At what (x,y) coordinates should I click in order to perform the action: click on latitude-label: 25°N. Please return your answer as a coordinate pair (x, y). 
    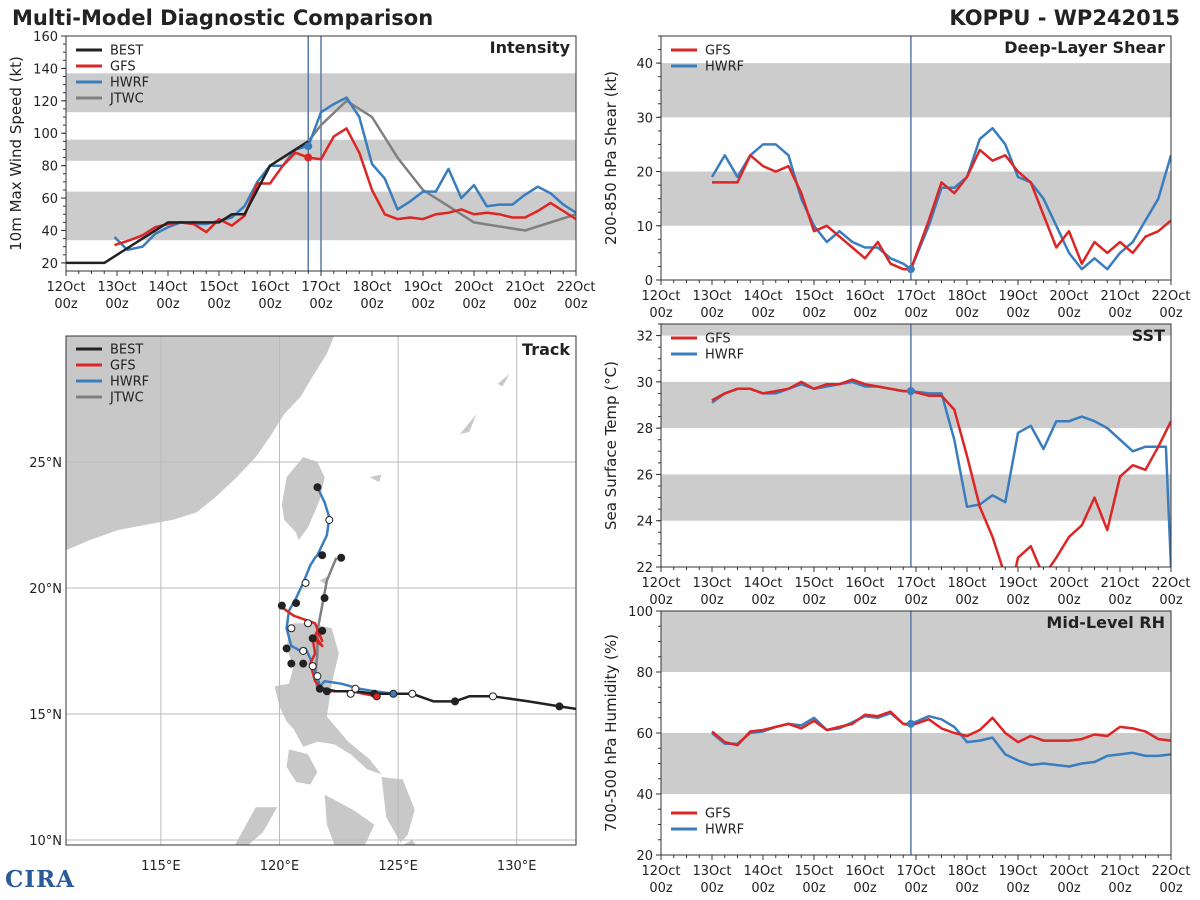
    Looking at the image, I should click on (45, 463).